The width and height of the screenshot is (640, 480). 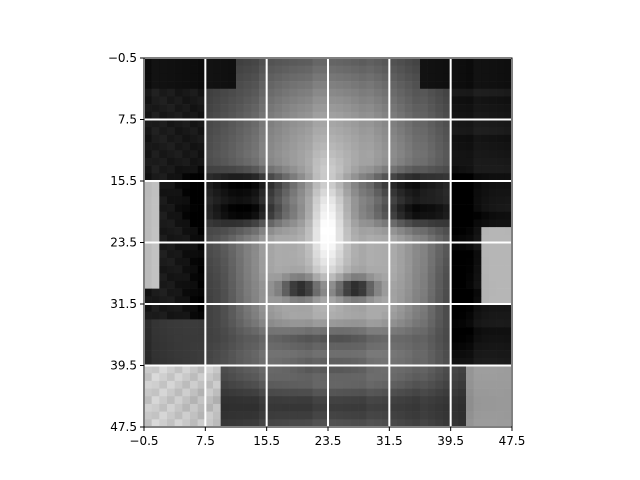 What do you see at coordinates (512, 441) in the screenshot?
I see `x-tick-label: 47.5` at bounding box center [512, 441].